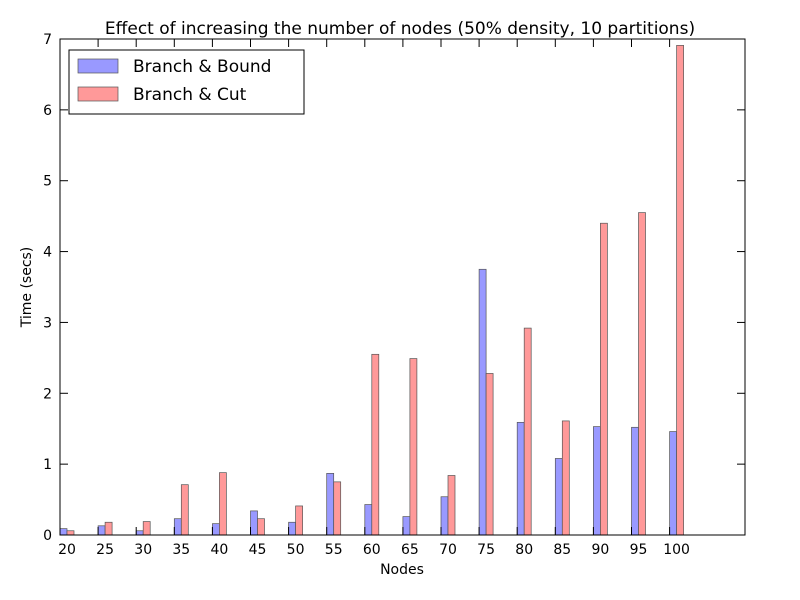 This screenshot has width=800, height=600. Describe the element at coordinates (258, 550) in the screenshot. I see `x-tick-label: 45` at that location.